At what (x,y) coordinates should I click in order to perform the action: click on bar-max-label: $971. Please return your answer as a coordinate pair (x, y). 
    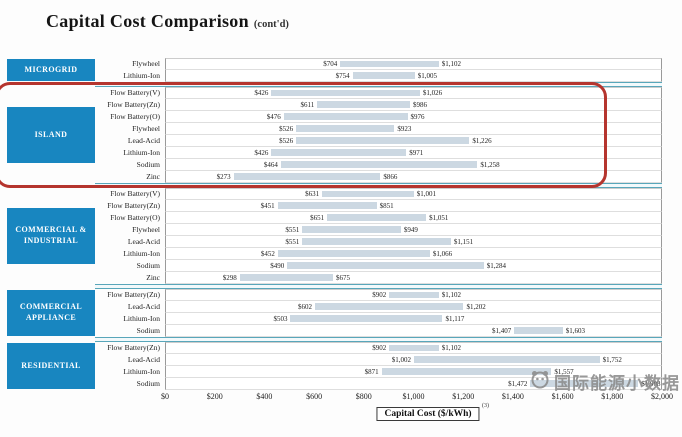
    Looking at the image, I should click on (416, 152).